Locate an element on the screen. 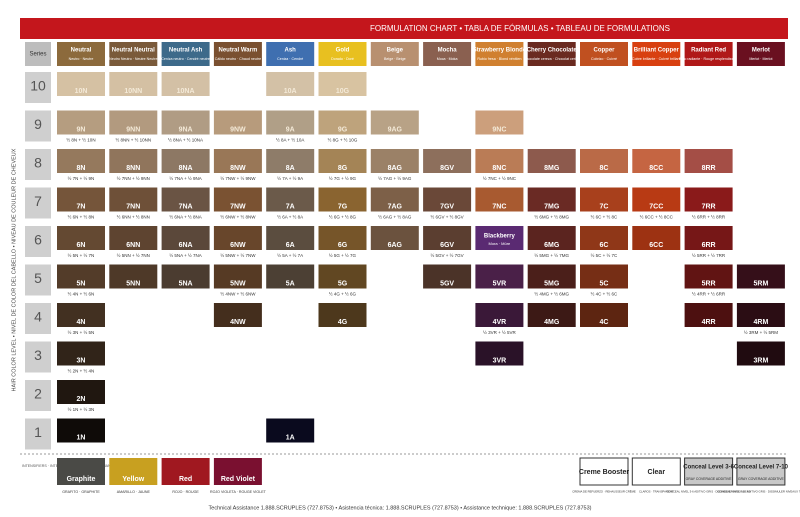  swatch-label: 6CC is located at coordinates (656, 245).